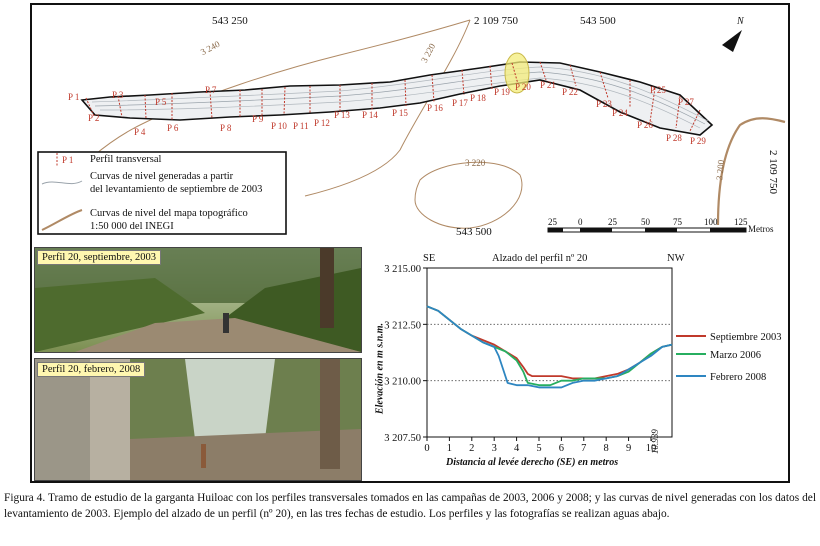  What do you see at coordinates (176, 189) in the screenshot?
I see `legend-survey-text-2: del levantamiento de septiembre de 2003` at bounding box center [176, 189].